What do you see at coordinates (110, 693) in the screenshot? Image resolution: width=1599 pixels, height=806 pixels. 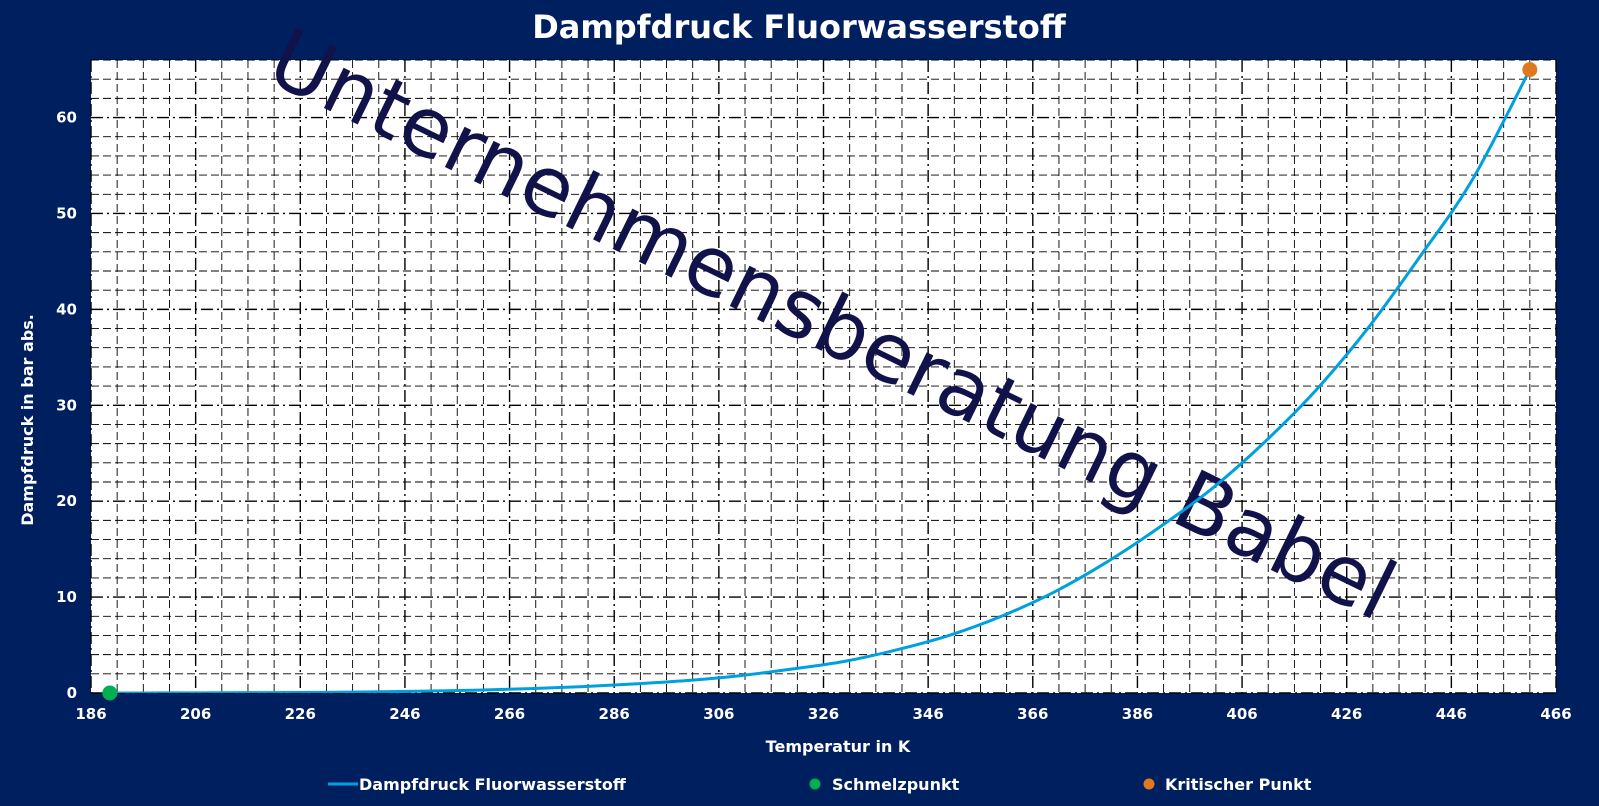 I see `melting-point-marker` at bounding box center [110, 693].